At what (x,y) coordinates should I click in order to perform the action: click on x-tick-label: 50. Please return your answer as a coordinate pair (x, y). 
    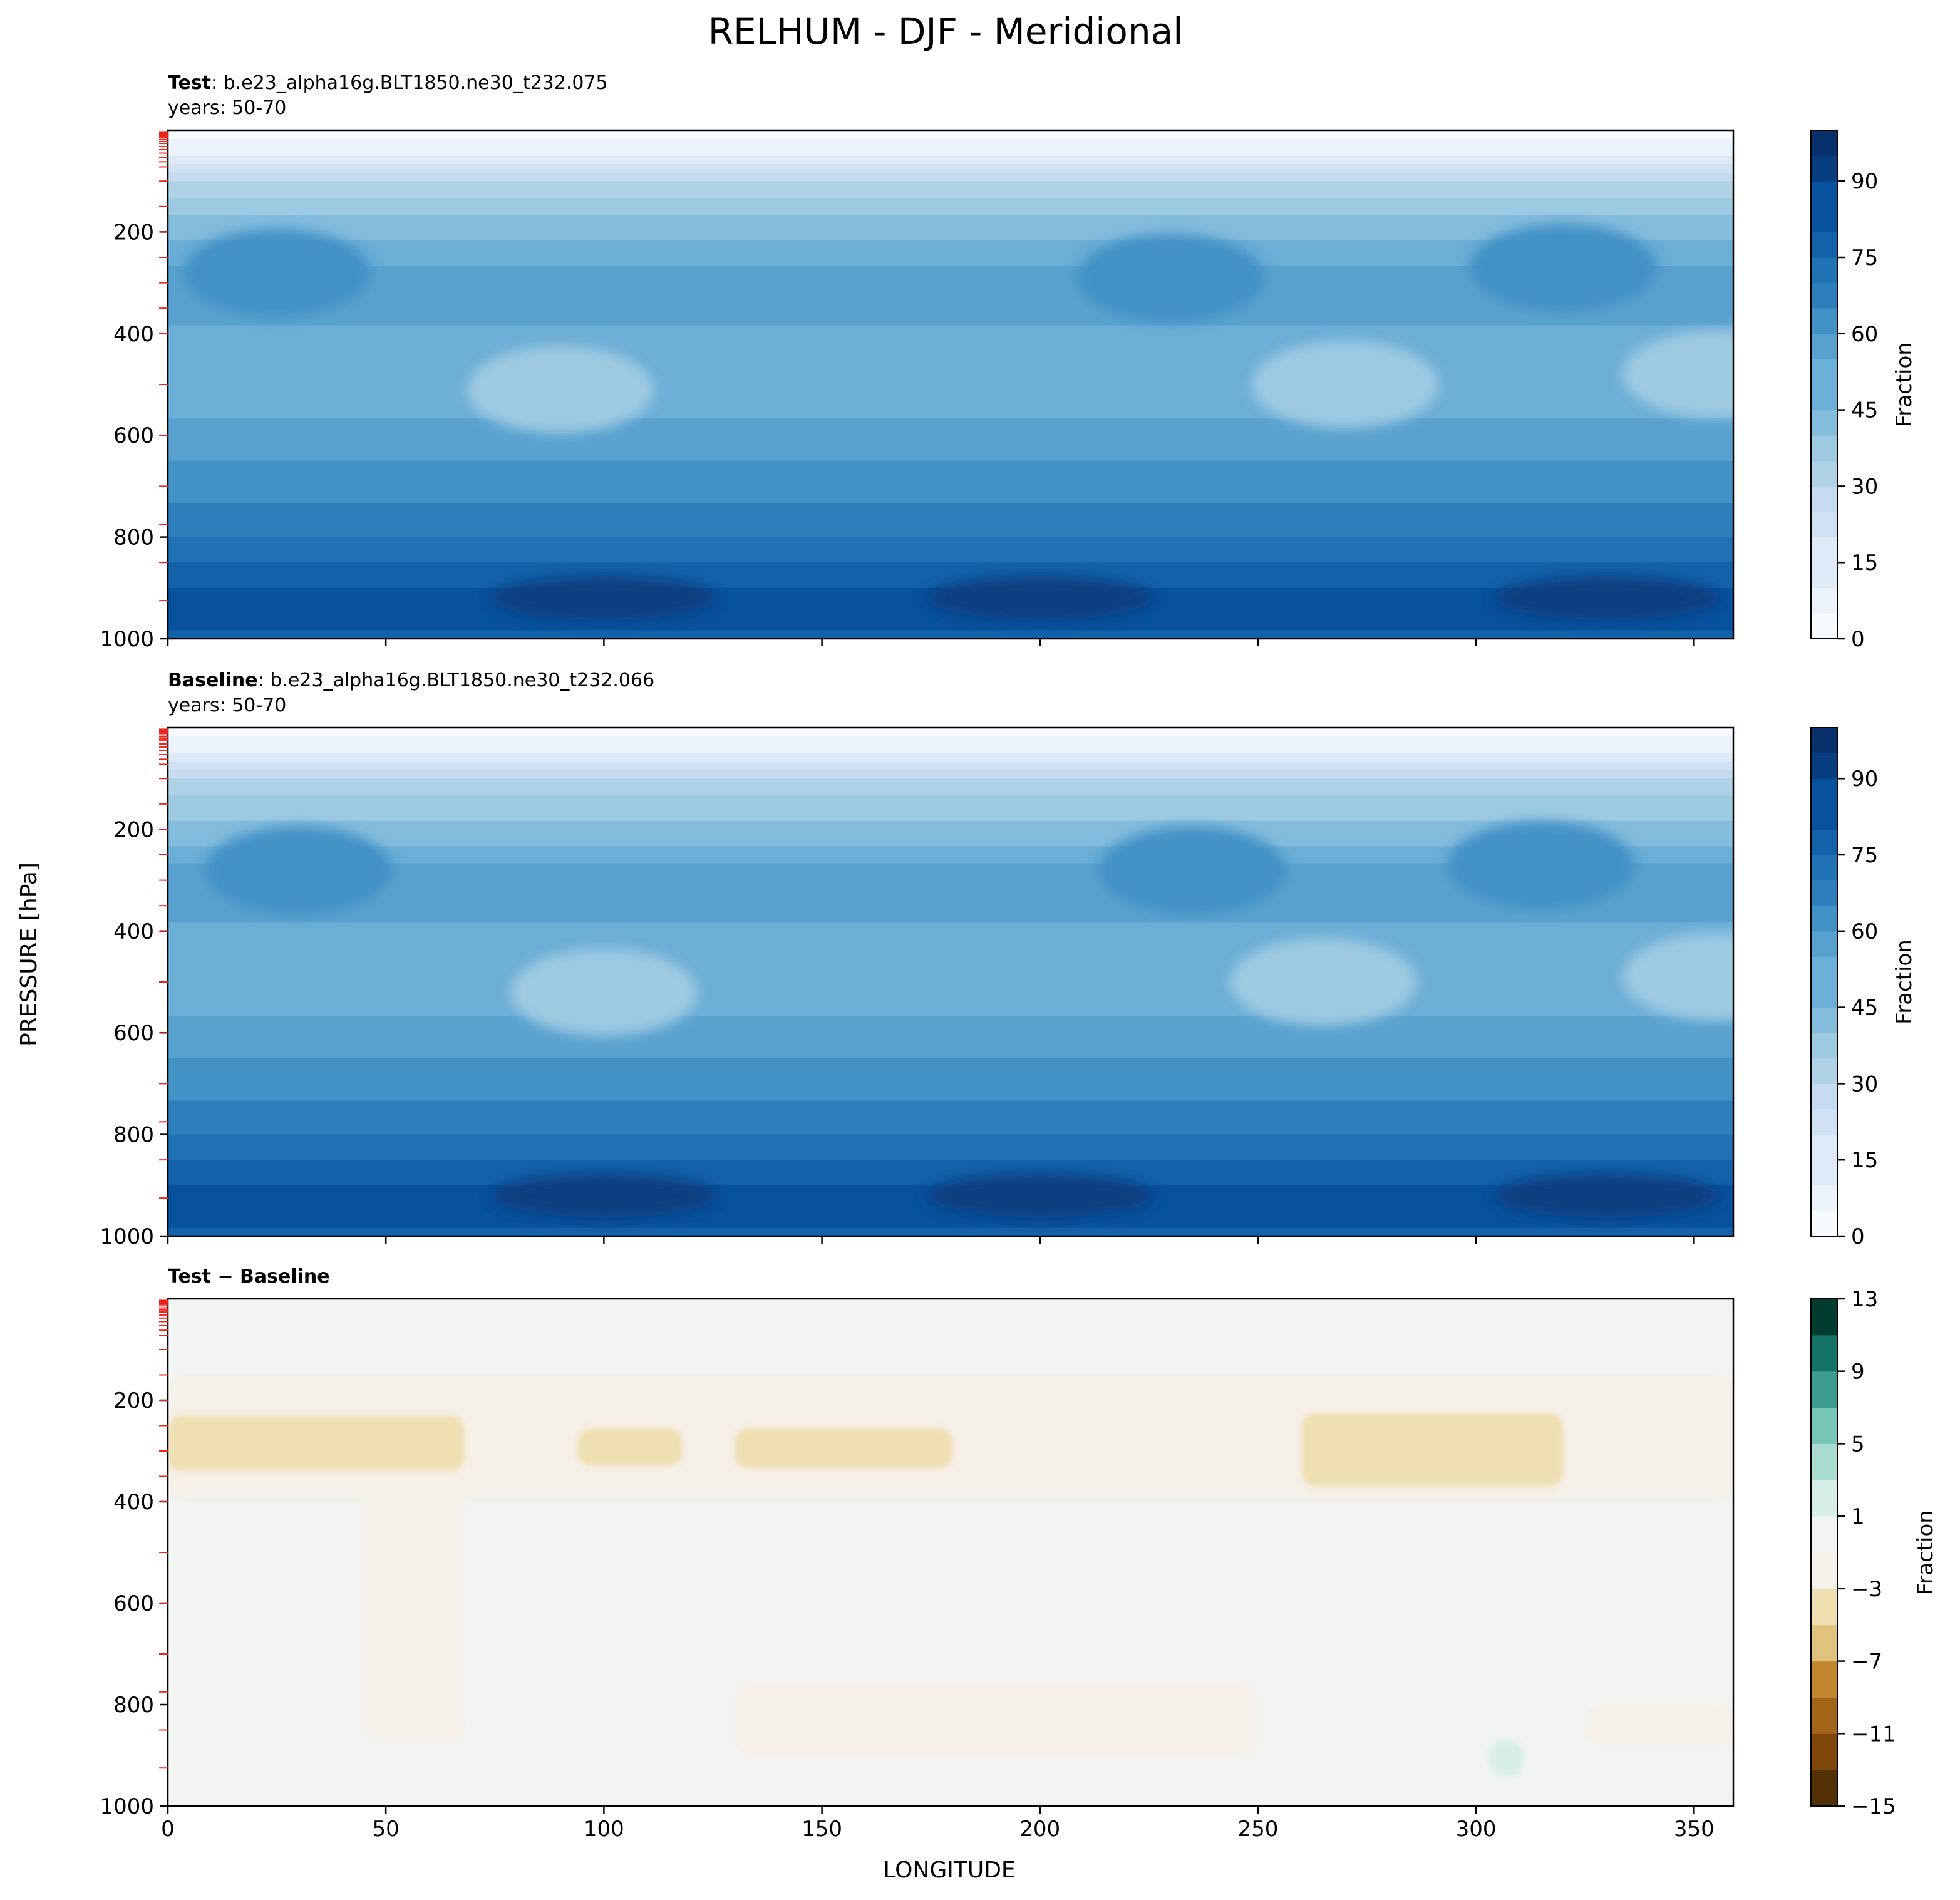
    Looking at the image, I should click on (386, 1829).